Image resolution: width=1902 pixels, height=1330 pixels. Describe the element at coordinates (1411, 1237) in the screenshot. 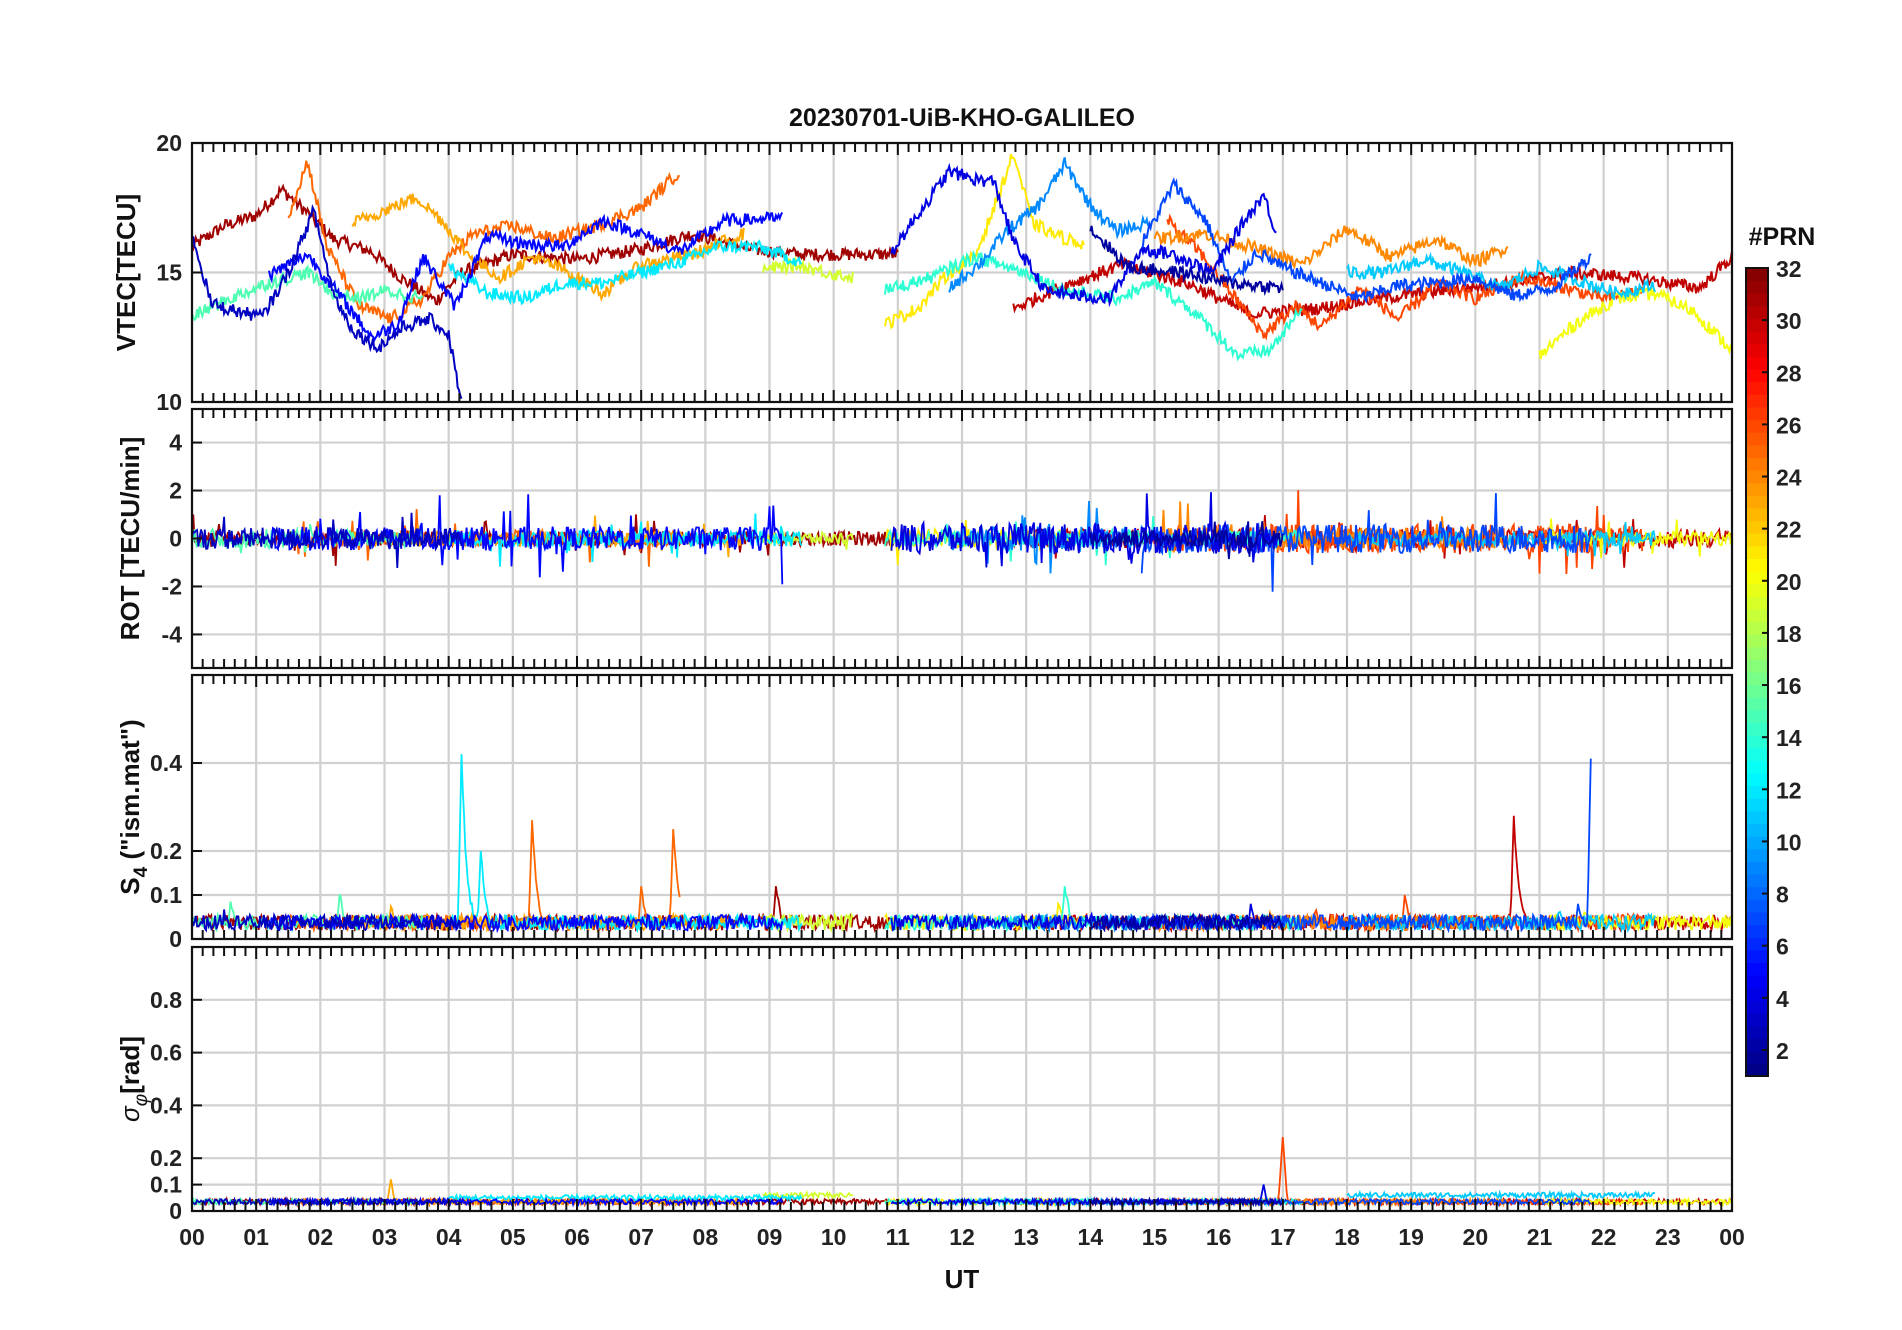

I see `x-tick-label: 19` at that location.